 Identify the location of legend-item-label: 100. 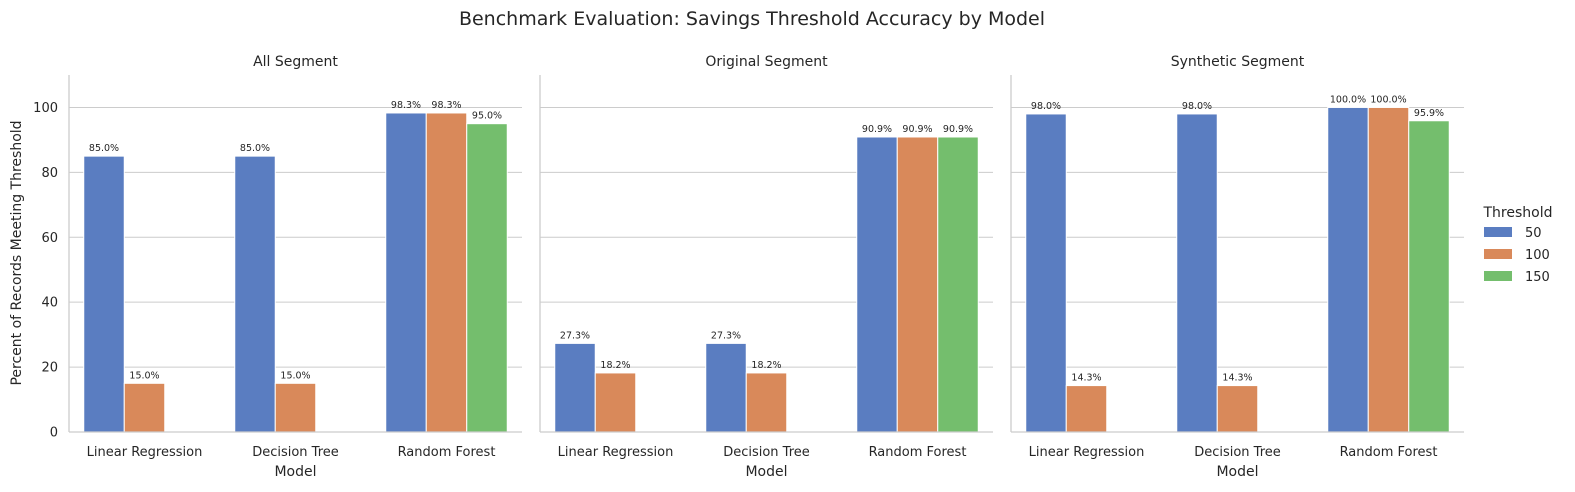
(1537, 255).